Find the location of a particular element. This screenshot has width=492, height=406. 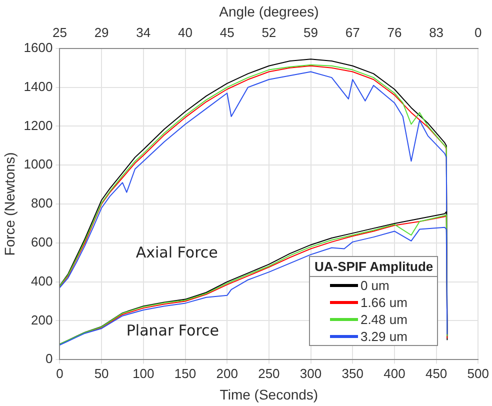

y-tick-label: 600 is located at coordinates (42, 242).